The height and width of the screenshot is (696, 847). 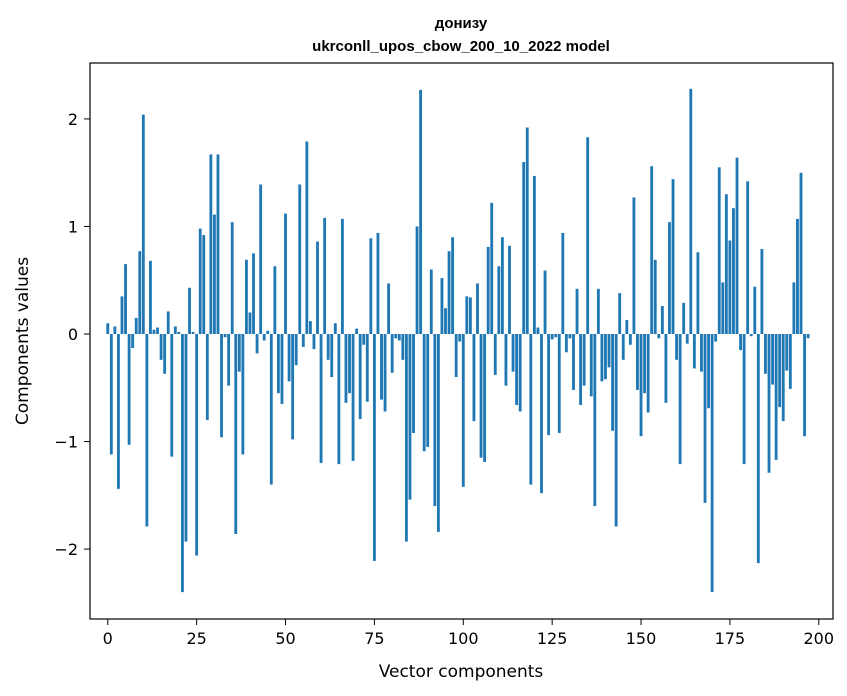 I want to click on x-axis-ticks: 0 25 50 75 100 125 150 175 200, so click(x=468, y=633).